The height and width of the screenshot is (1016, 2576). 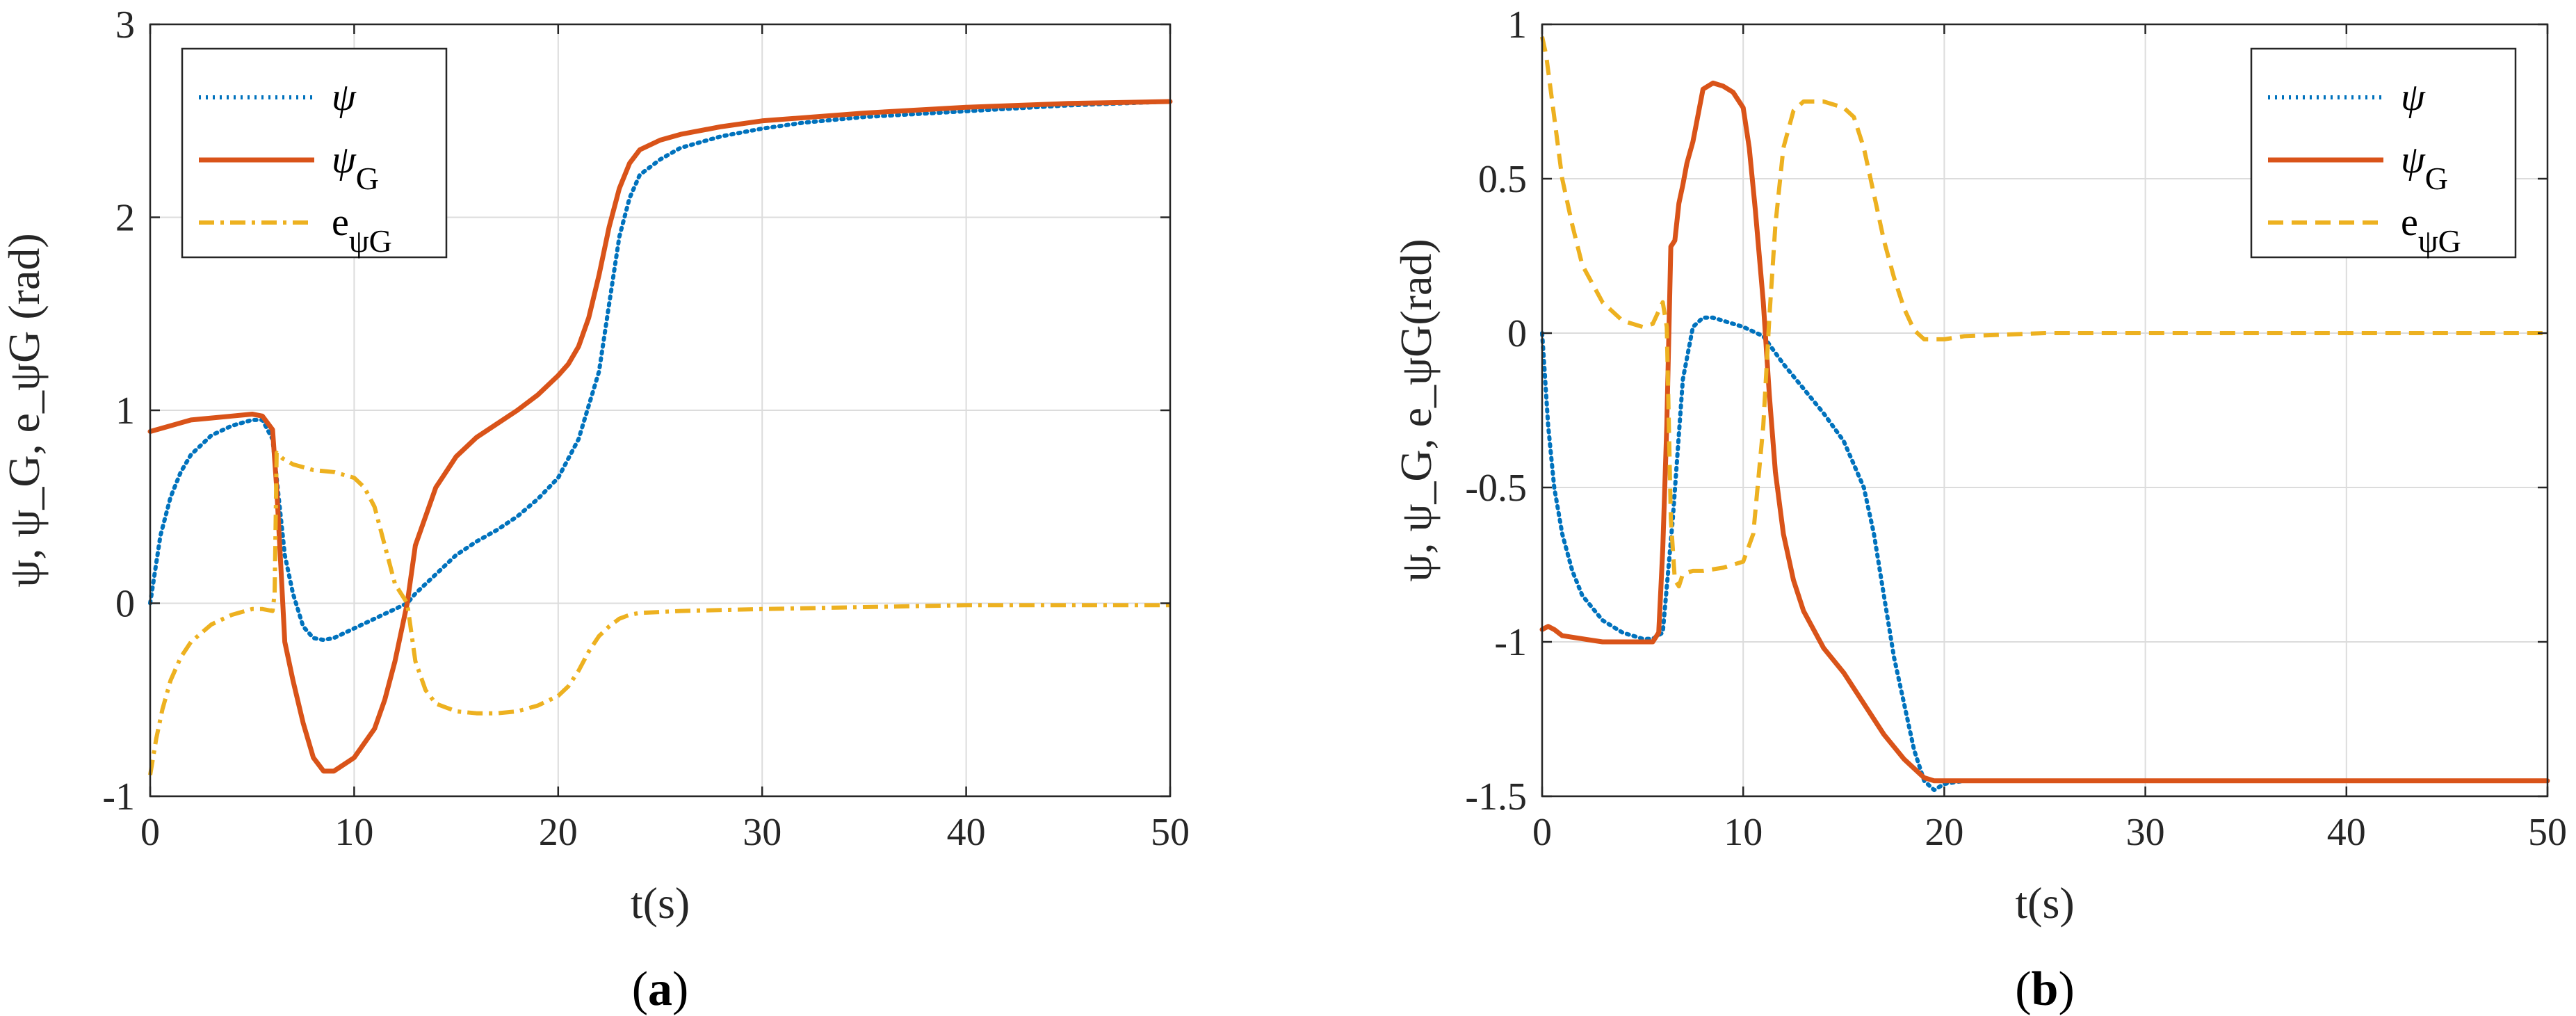 I want to click on y-tick-label: 3, so click(x=125, y=25).